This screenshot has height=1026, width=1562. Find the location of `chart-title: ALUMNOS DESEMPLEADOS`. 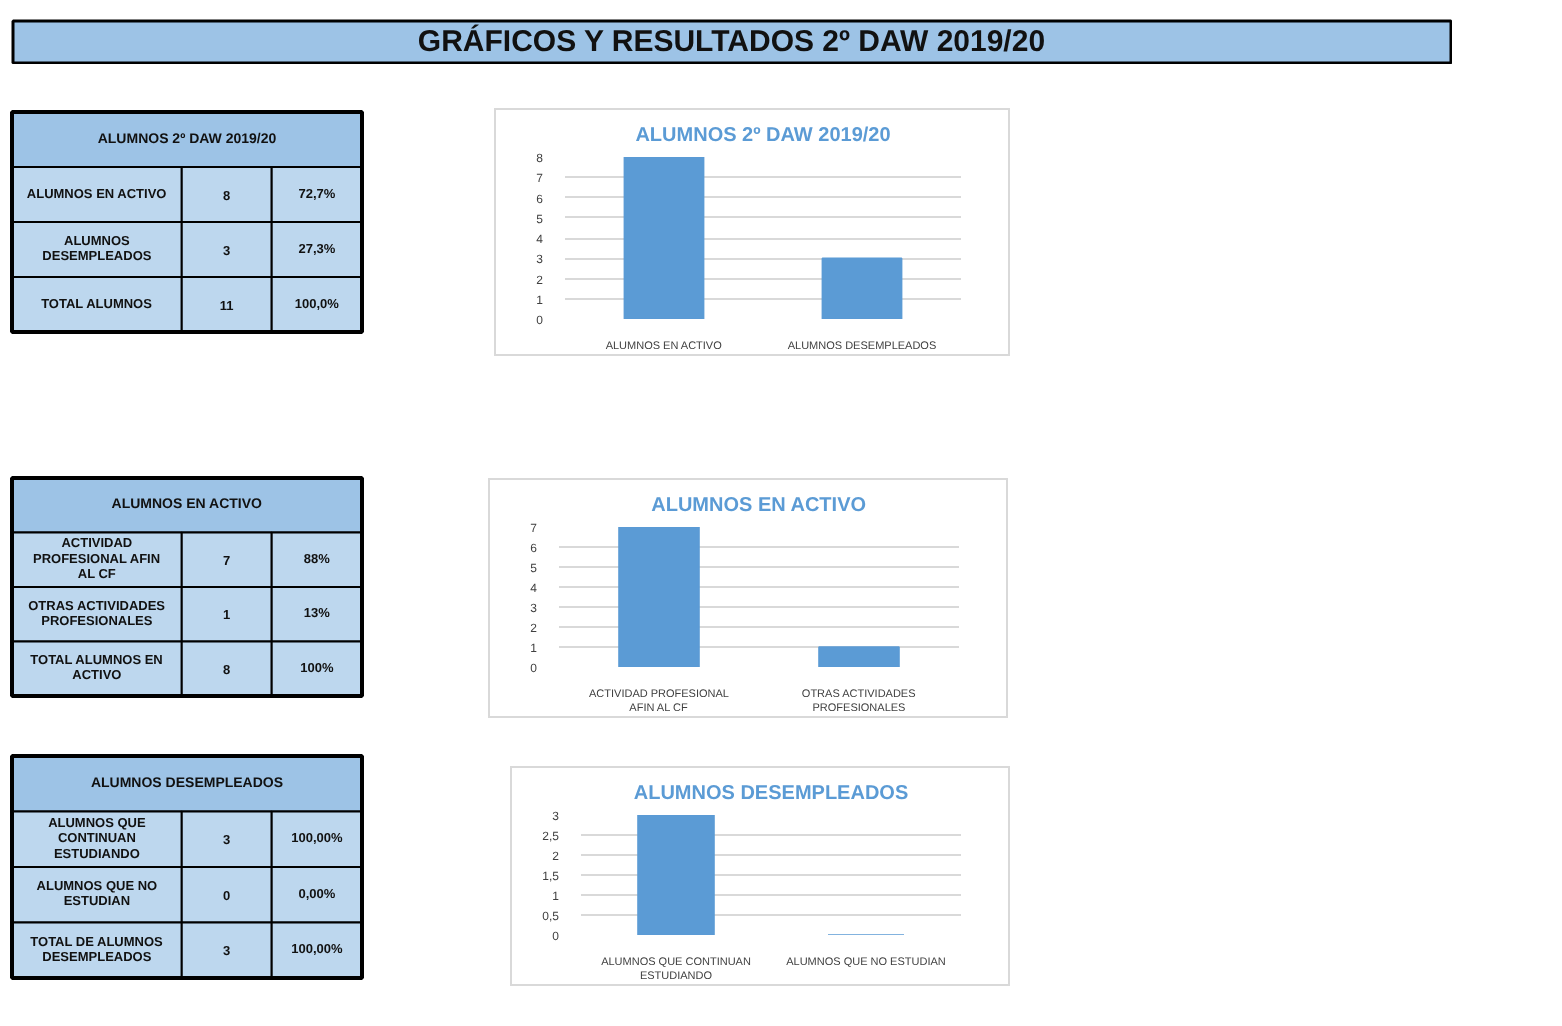

chart-title: ALUMNOS DESEMPLEADOS is located at coordinates (771, 794).